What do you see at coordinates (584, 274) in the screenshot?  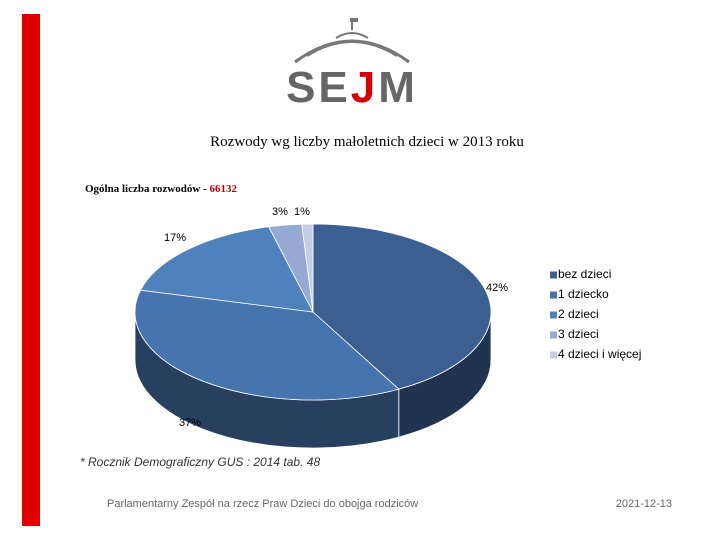 I see `legend-label: bez dzieci` at bounding box center [584, 274].